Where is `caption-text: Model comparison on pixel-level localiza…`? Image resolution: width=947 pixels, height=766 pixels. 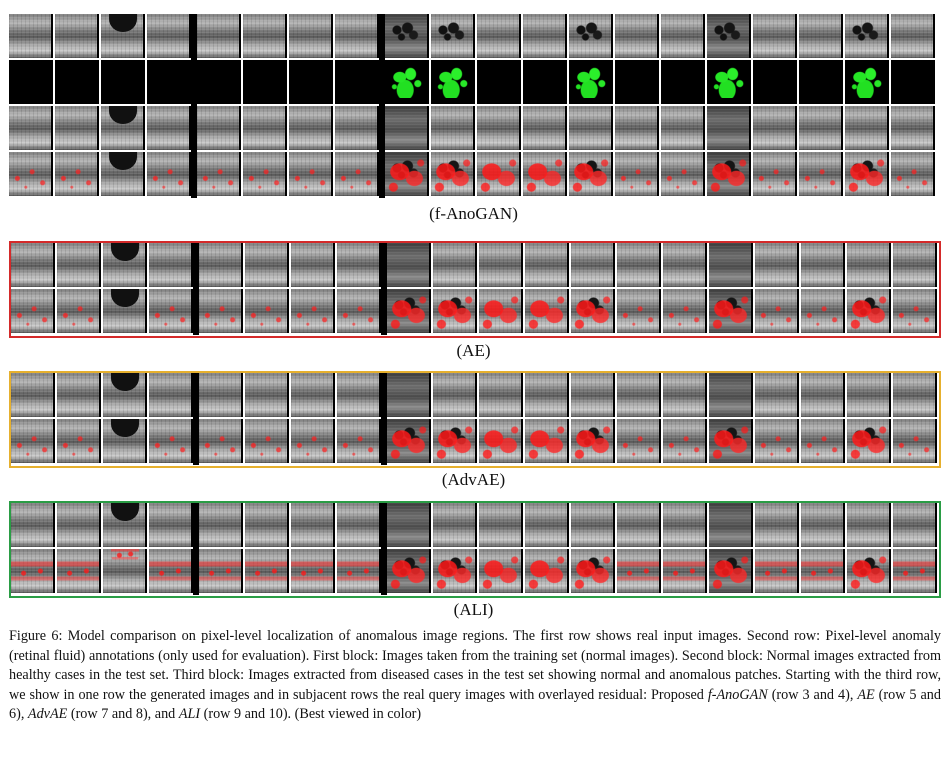 caption-text: Model comparison on pixel-level localiza… is located at coordinates (475, 665).